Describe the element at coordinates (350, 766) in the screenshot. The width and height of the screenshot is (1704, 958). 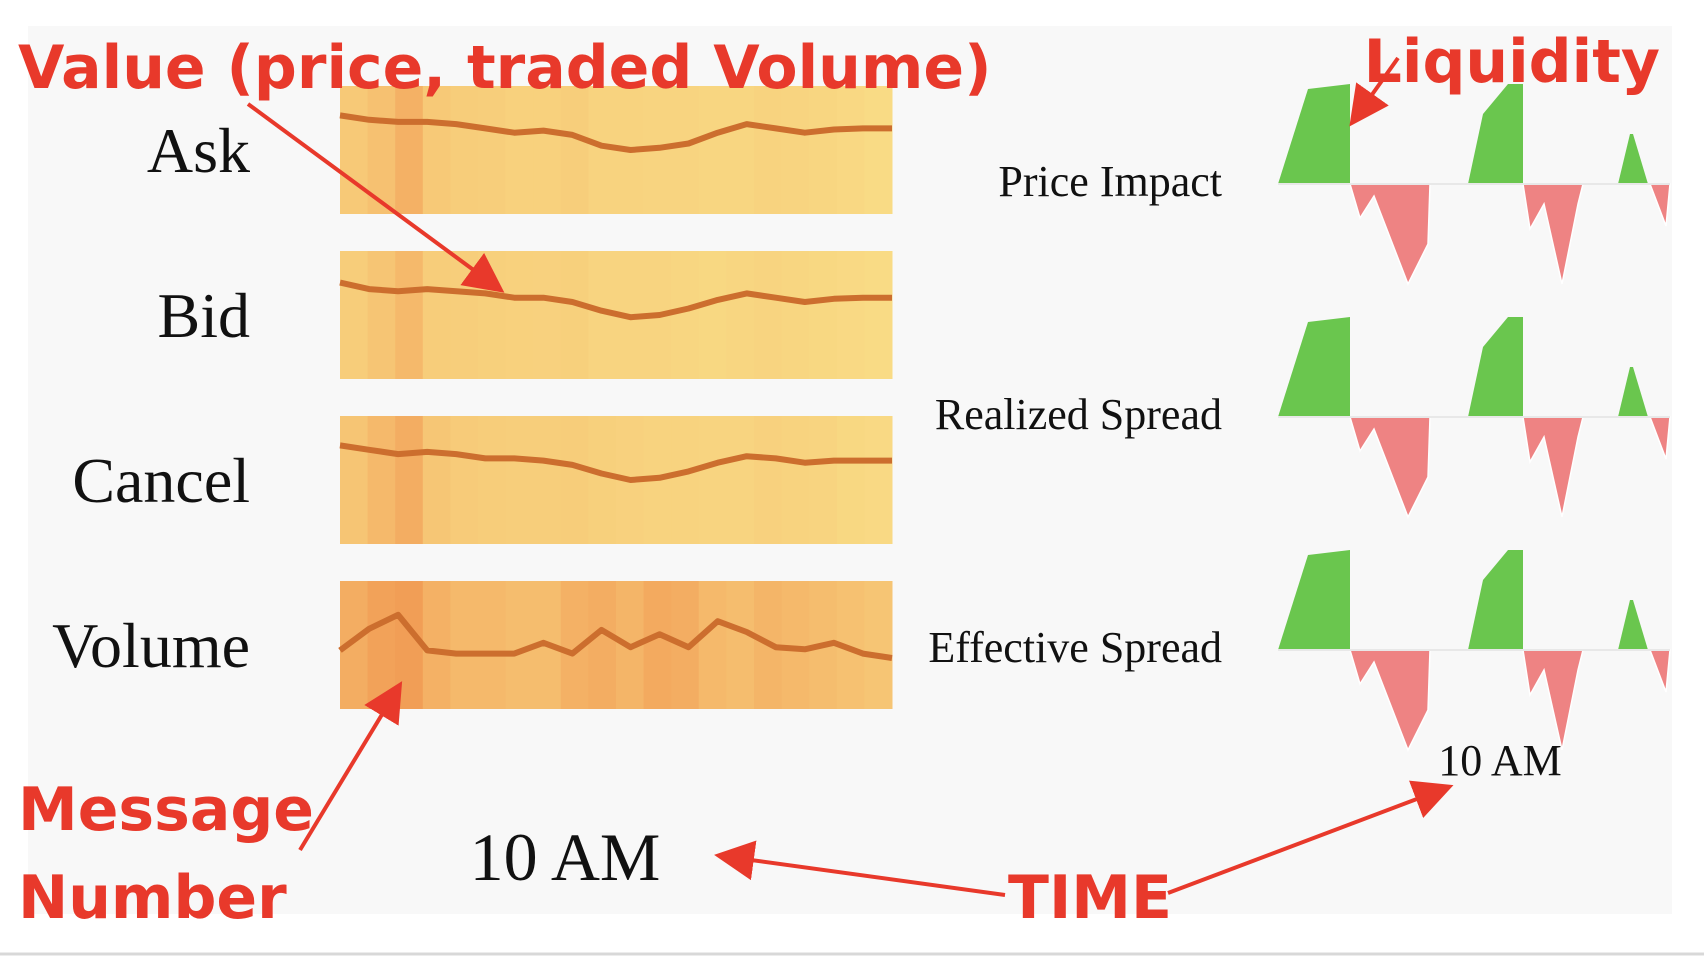
I see `arrow-message-number` at that location.